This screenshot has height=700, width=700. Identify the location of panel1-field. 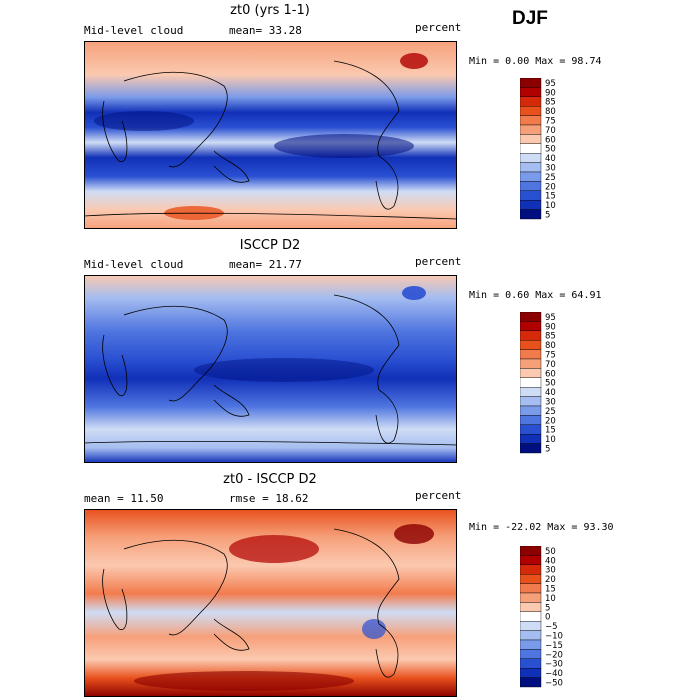
(270, 135).